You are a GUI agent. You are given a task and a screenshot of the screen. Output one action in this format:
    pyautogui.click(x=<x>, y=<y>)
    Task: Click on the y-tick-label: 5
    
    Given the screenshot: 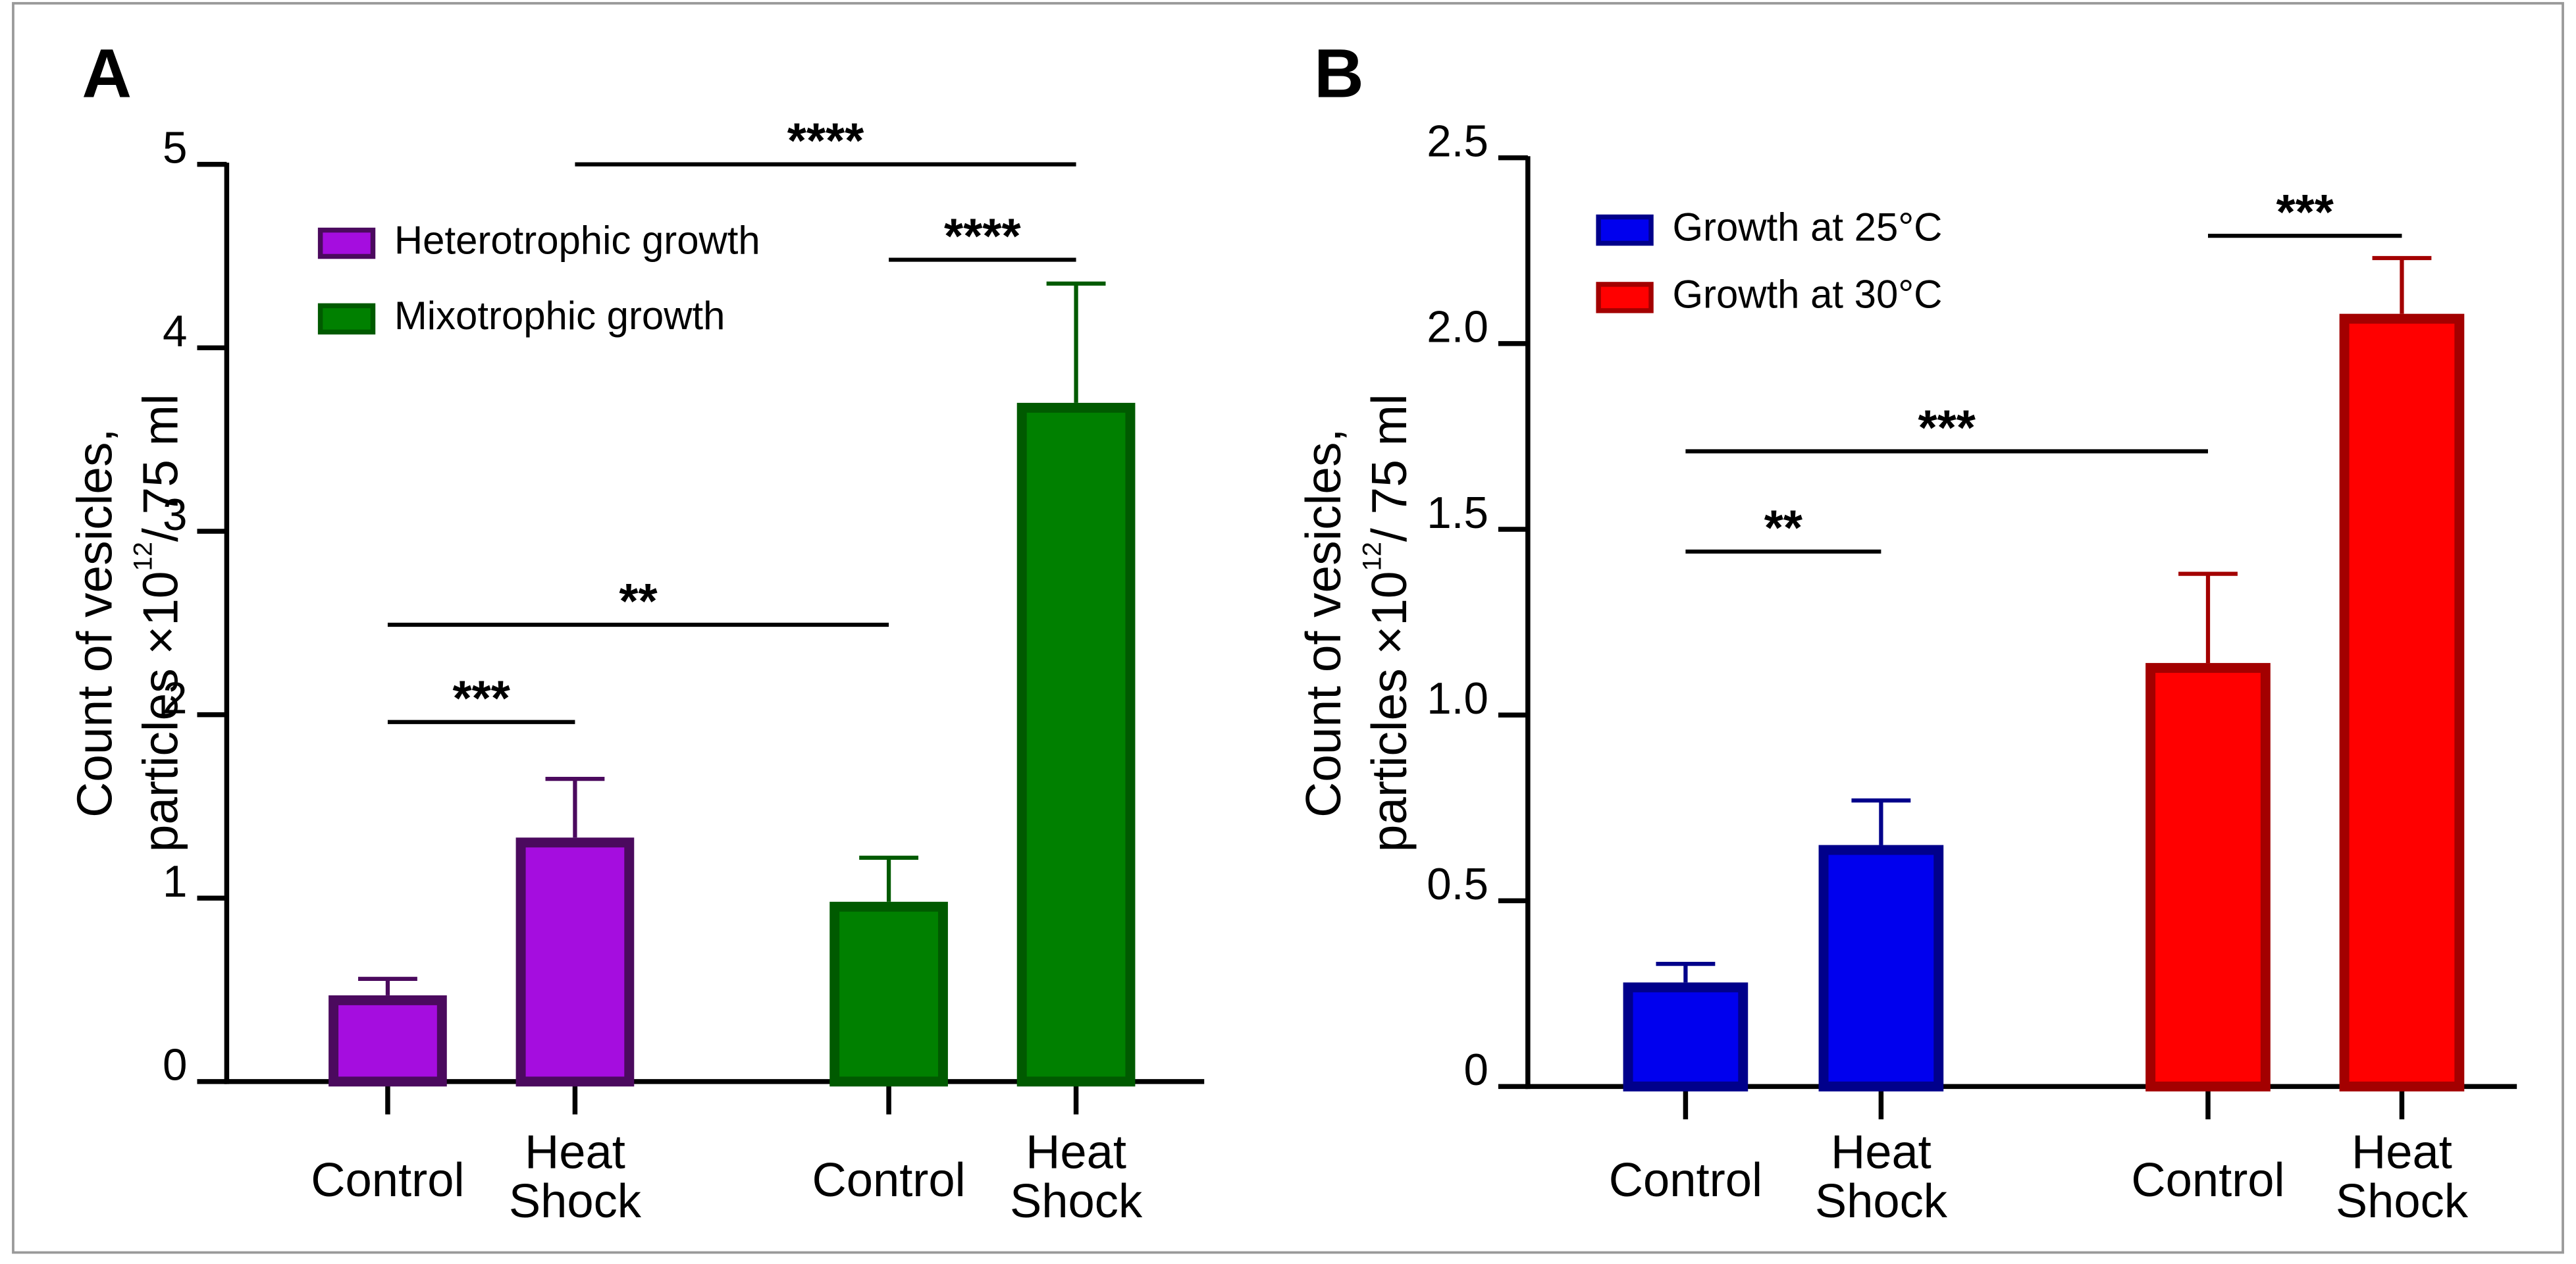 What is the action you would take?
    pyautogui.click(x=175, y=147)
    